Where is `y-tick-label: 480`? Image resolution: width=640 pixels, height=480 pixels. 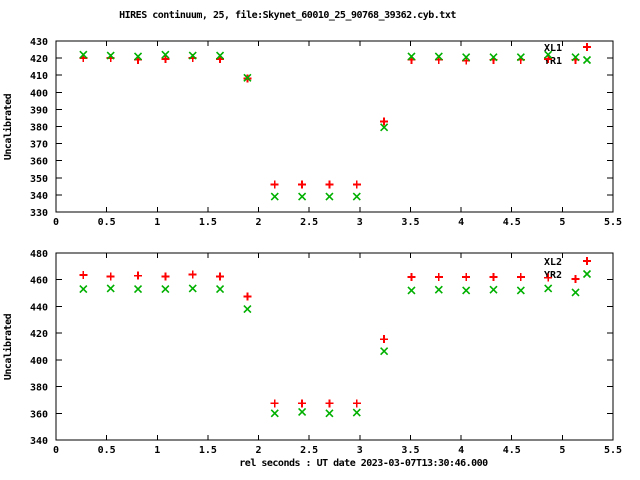 y-tick-label: 480 is located at coordinates (39, 254).